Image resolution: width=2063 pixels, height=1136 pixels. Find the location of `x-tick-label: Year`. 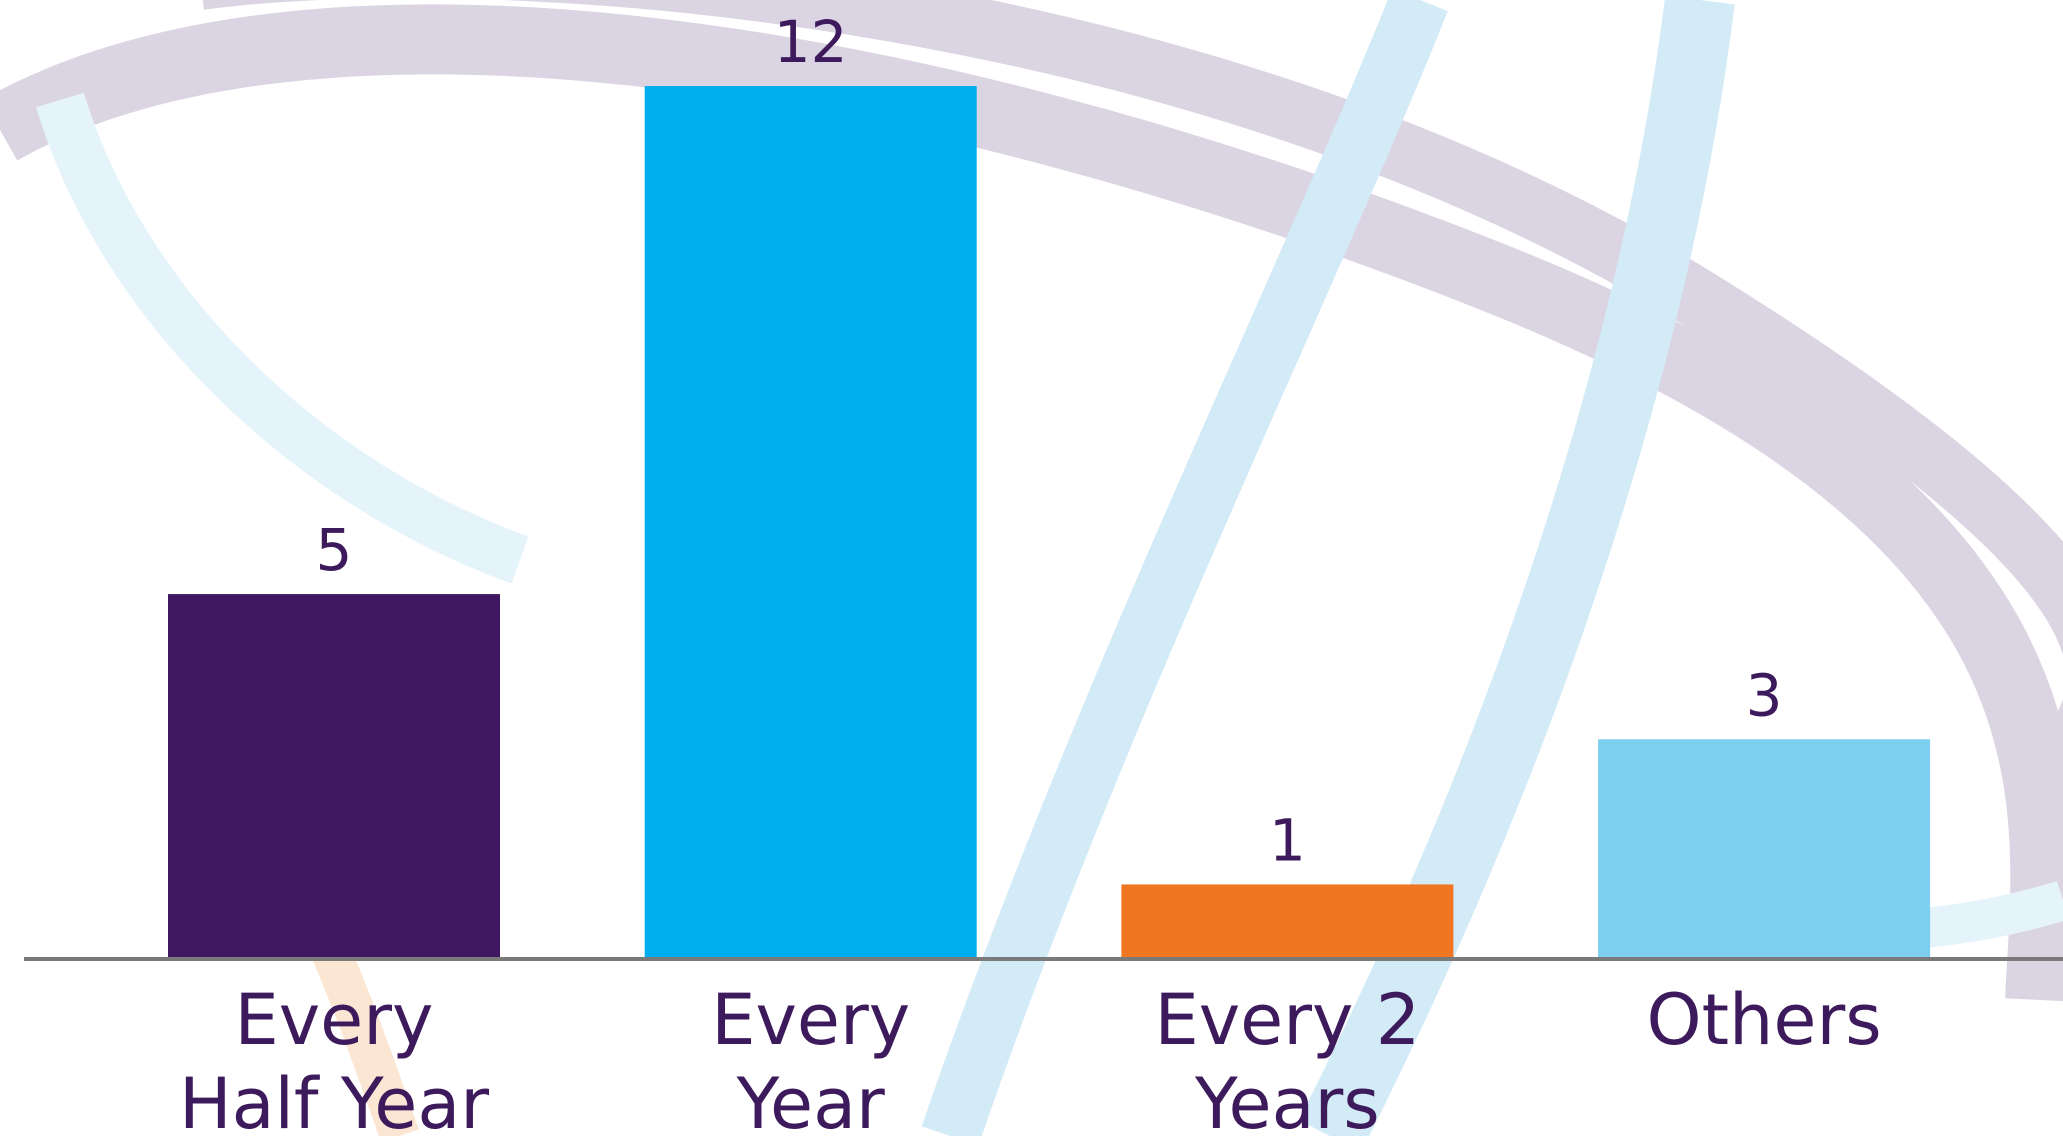

x-tick-label: Year is located at coordinates (810, 1099).